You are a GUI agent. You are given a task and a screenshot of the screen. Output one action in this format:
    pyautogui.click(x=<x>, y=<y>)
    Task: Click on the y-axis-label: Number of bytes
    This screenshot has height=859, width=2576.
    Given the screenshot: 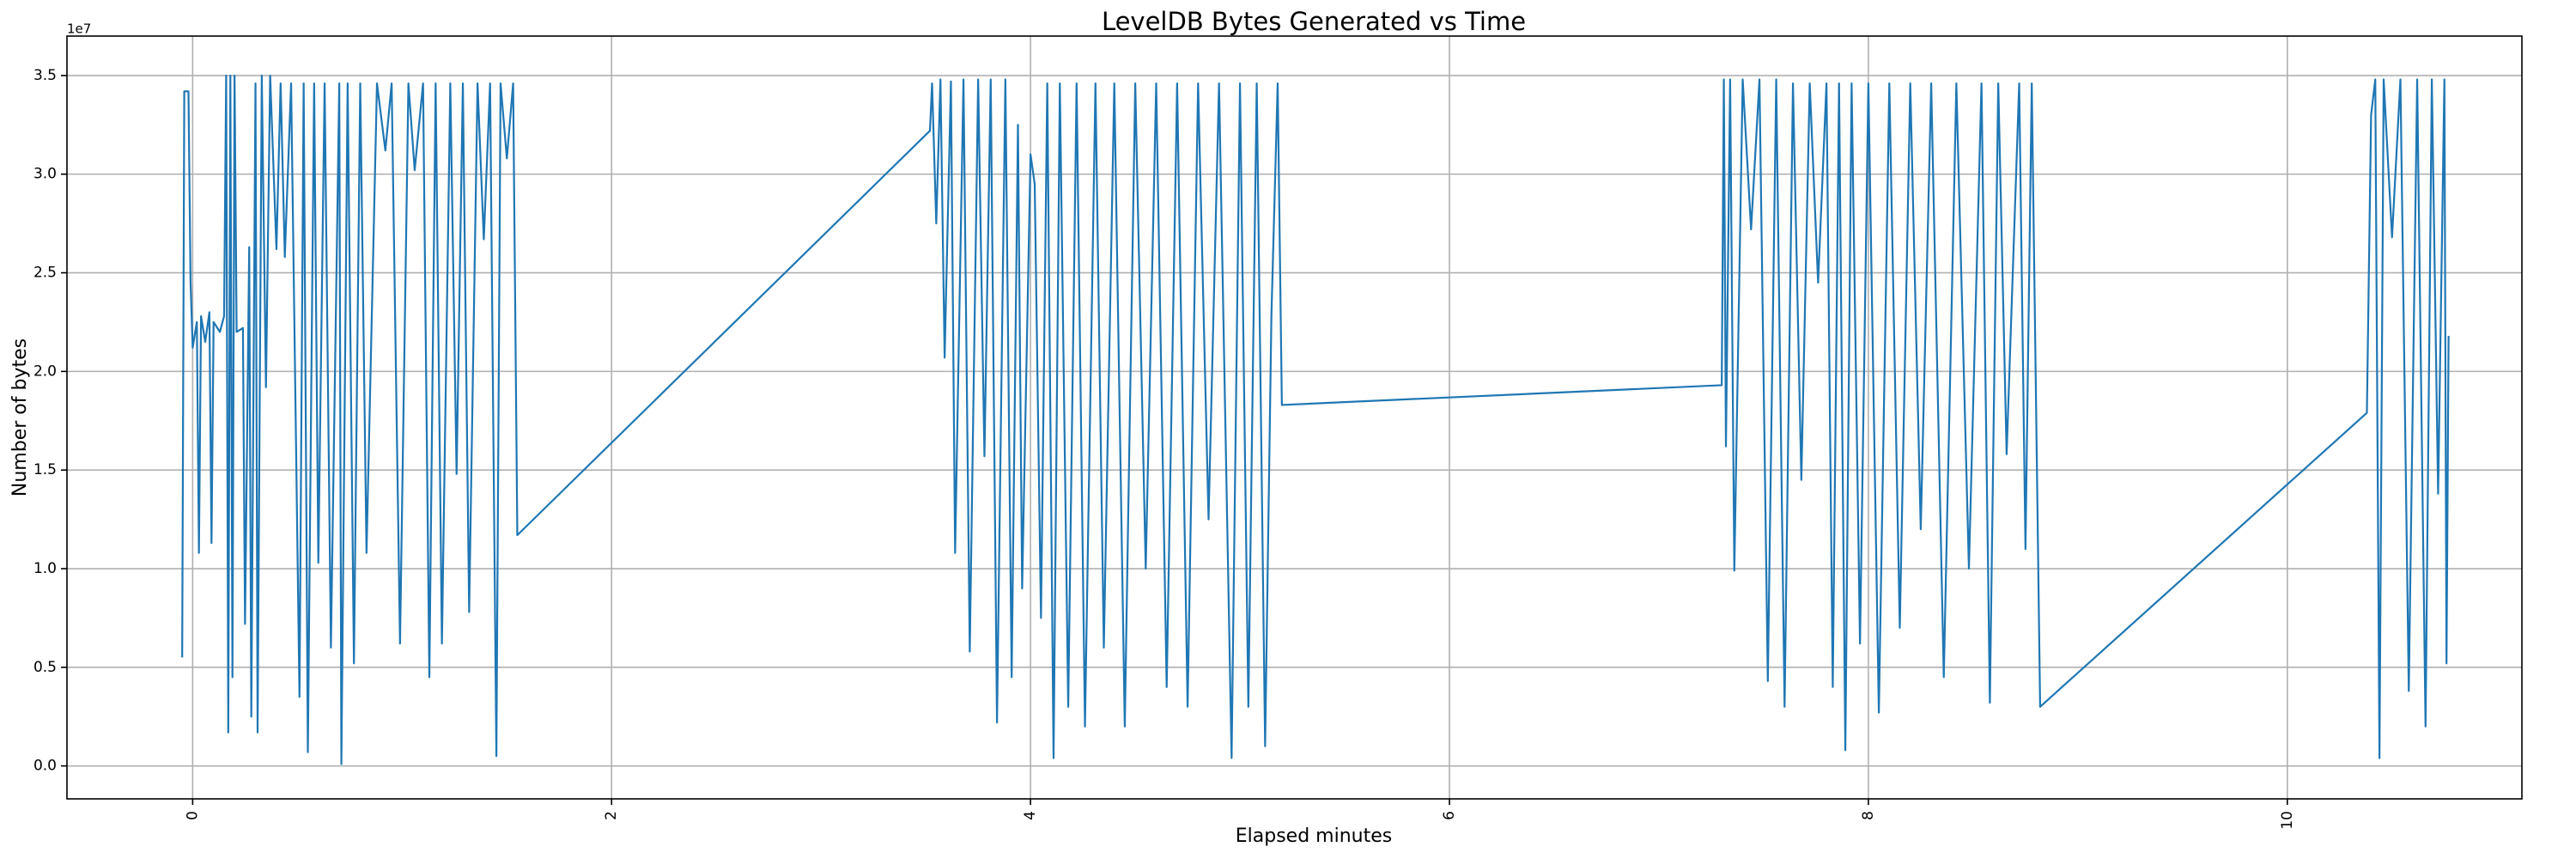 What is the action you would take?
    pyautogui.click(x=20, y=417)
    